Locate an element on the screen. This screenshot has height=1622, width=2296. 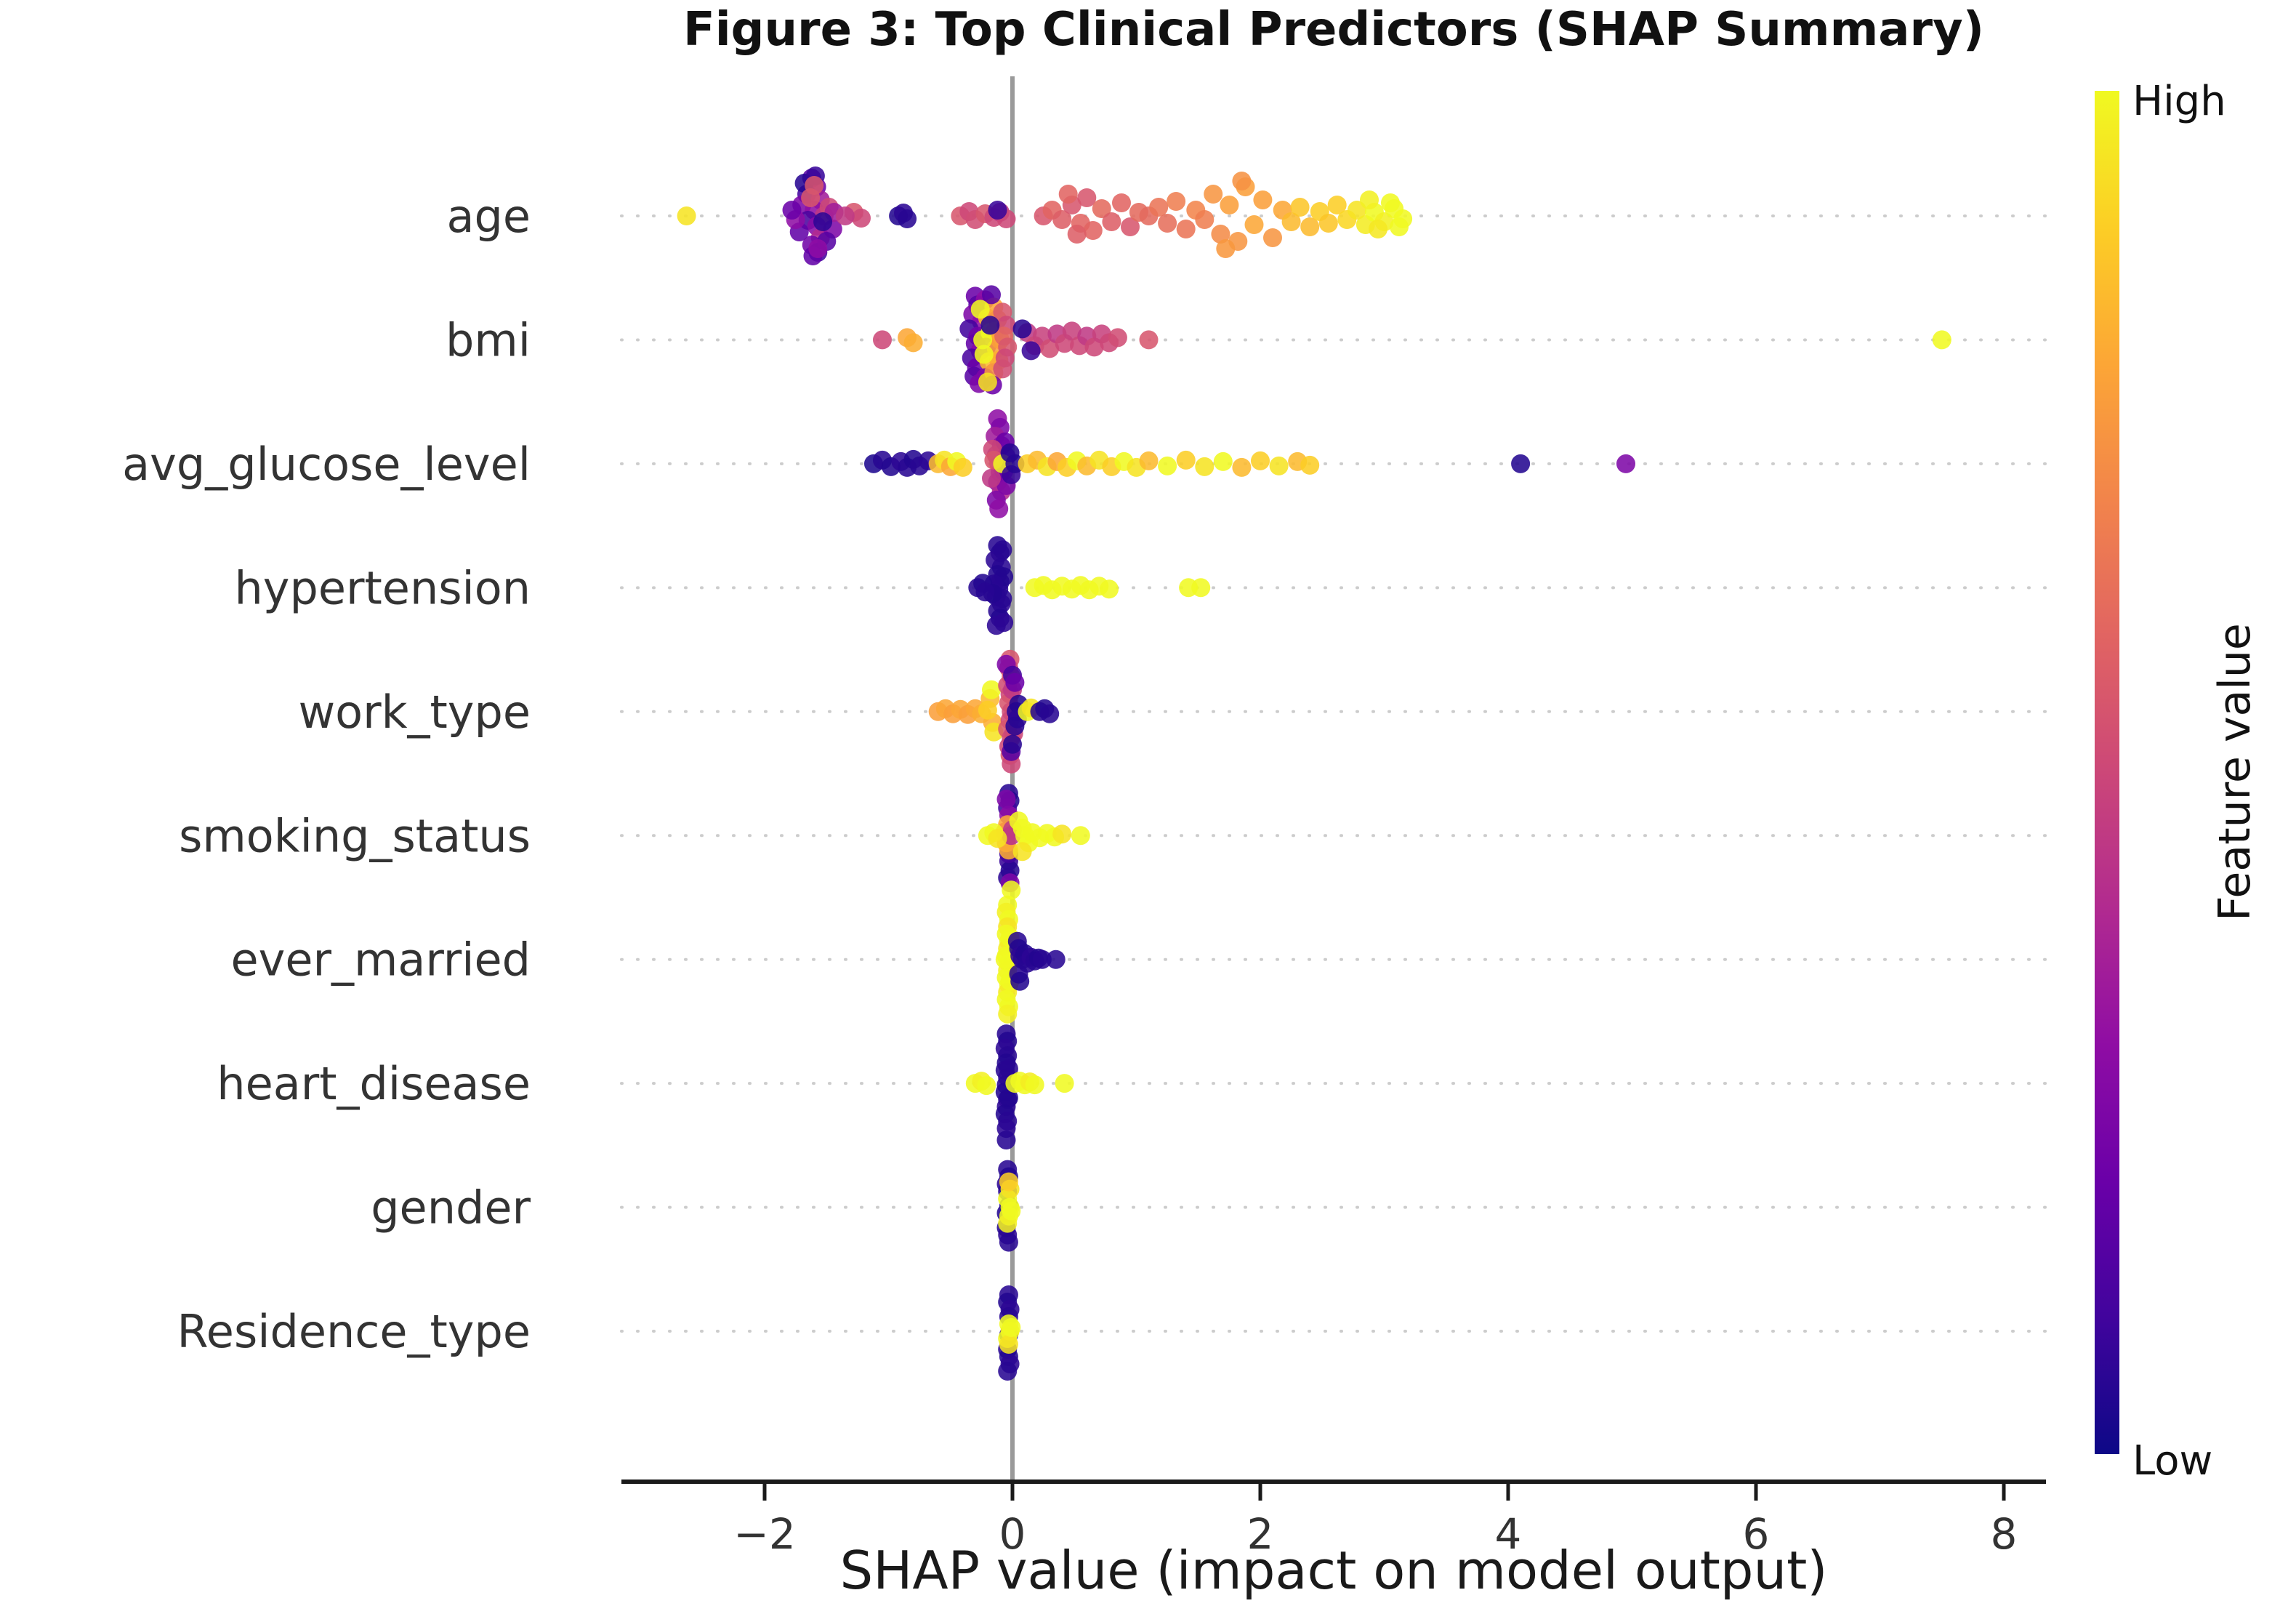
x-axis-label: SHAP value (impact on model output) is located at coordinates (1334, 1570).